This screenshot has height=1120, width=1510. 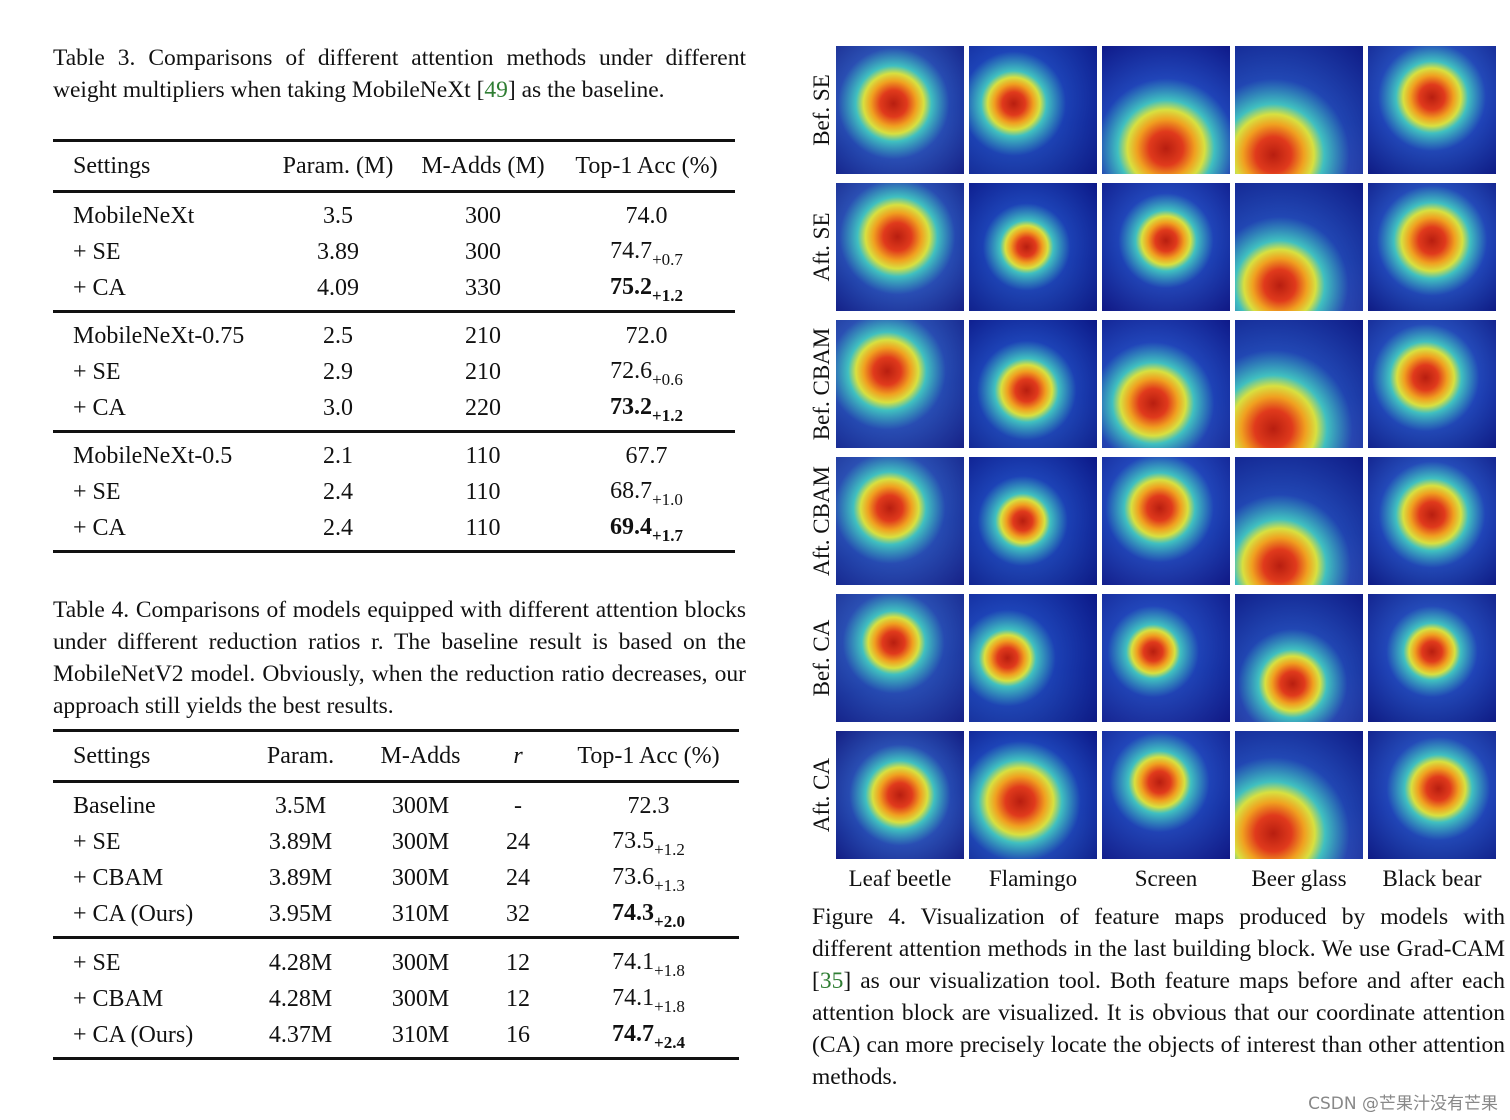 What do you see at coordinates (646, 216) in the screenshot?
I see `acc-value: 74.0` at bounding box center [646, 216].